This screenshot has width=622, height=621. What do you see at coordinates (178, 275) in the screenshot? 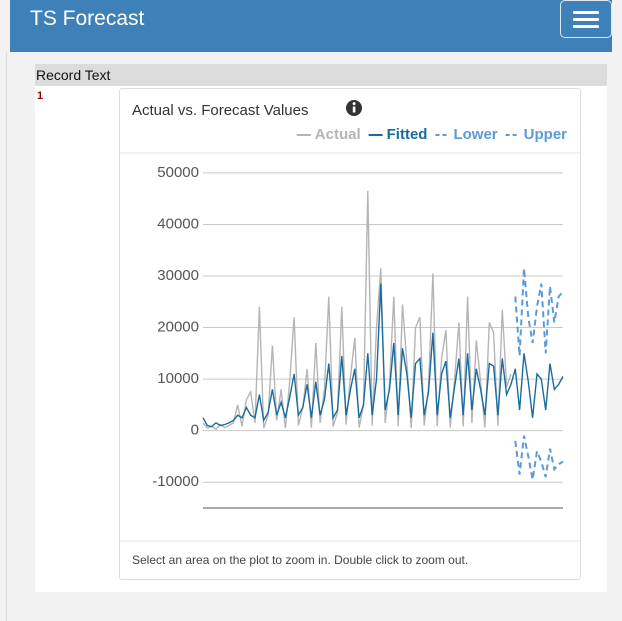
I see `y-tick-label: 30000` at bounding box center [178, 275].